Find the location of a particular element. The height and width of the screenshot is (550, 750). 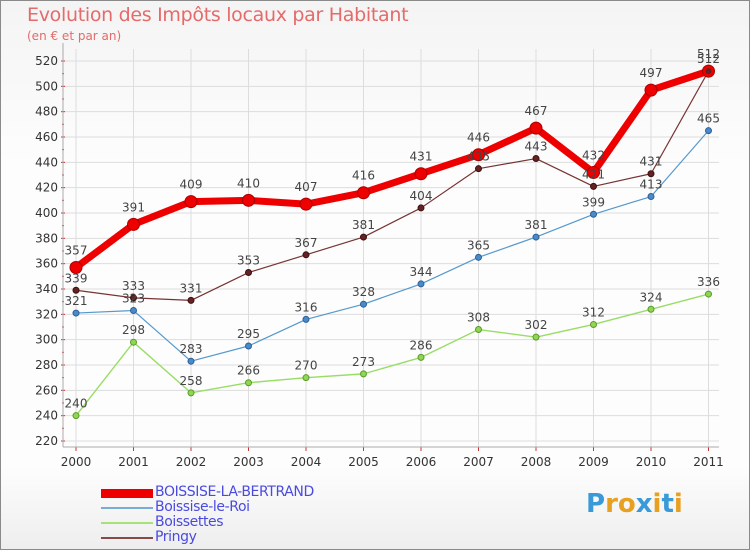

data-label: 270 is located at coordinates (306, 366).